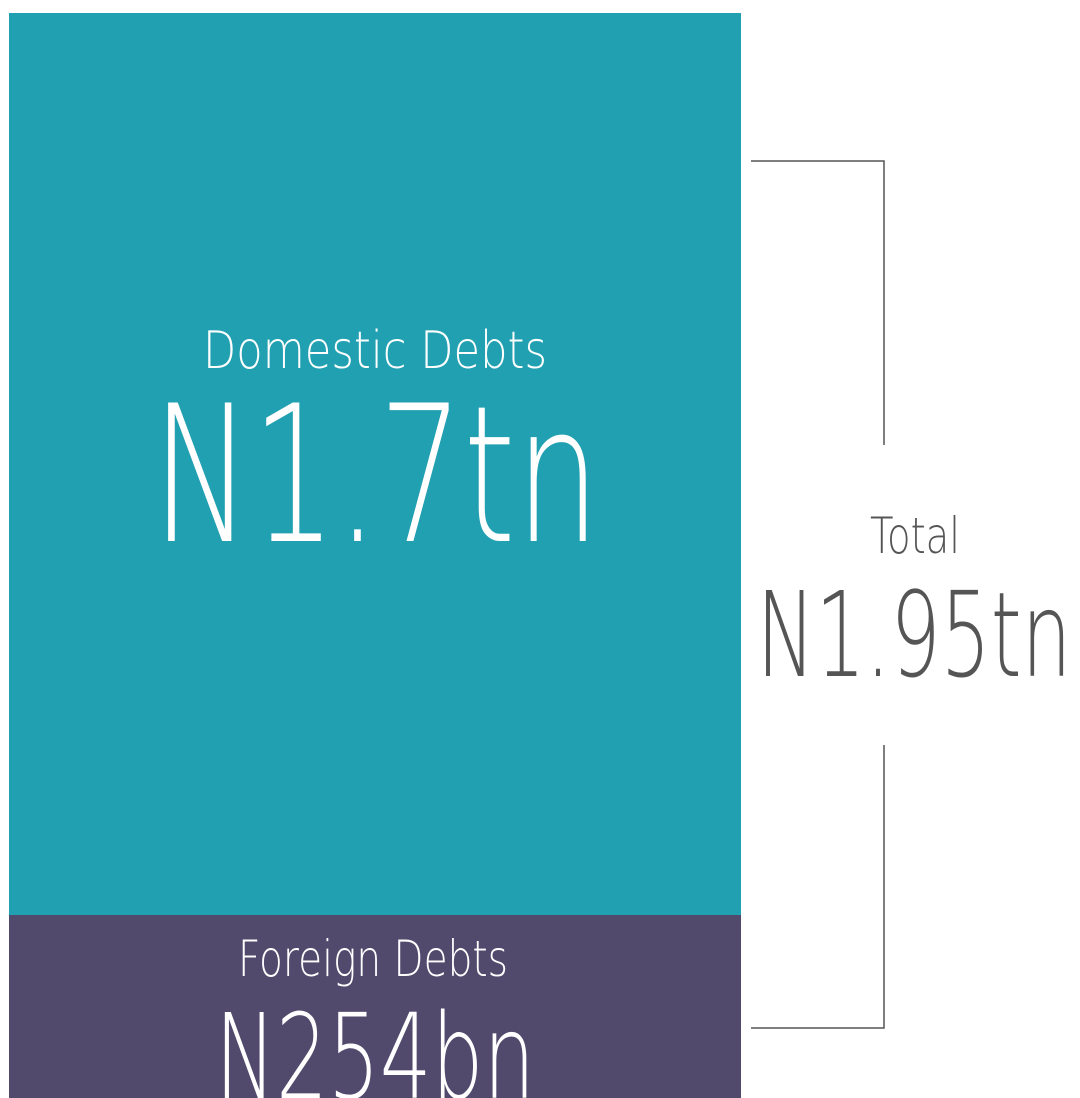  Describe the element at coordinates (375, 351) in the screenshot. I see `domestic-label: Domestic Debts` at that location.